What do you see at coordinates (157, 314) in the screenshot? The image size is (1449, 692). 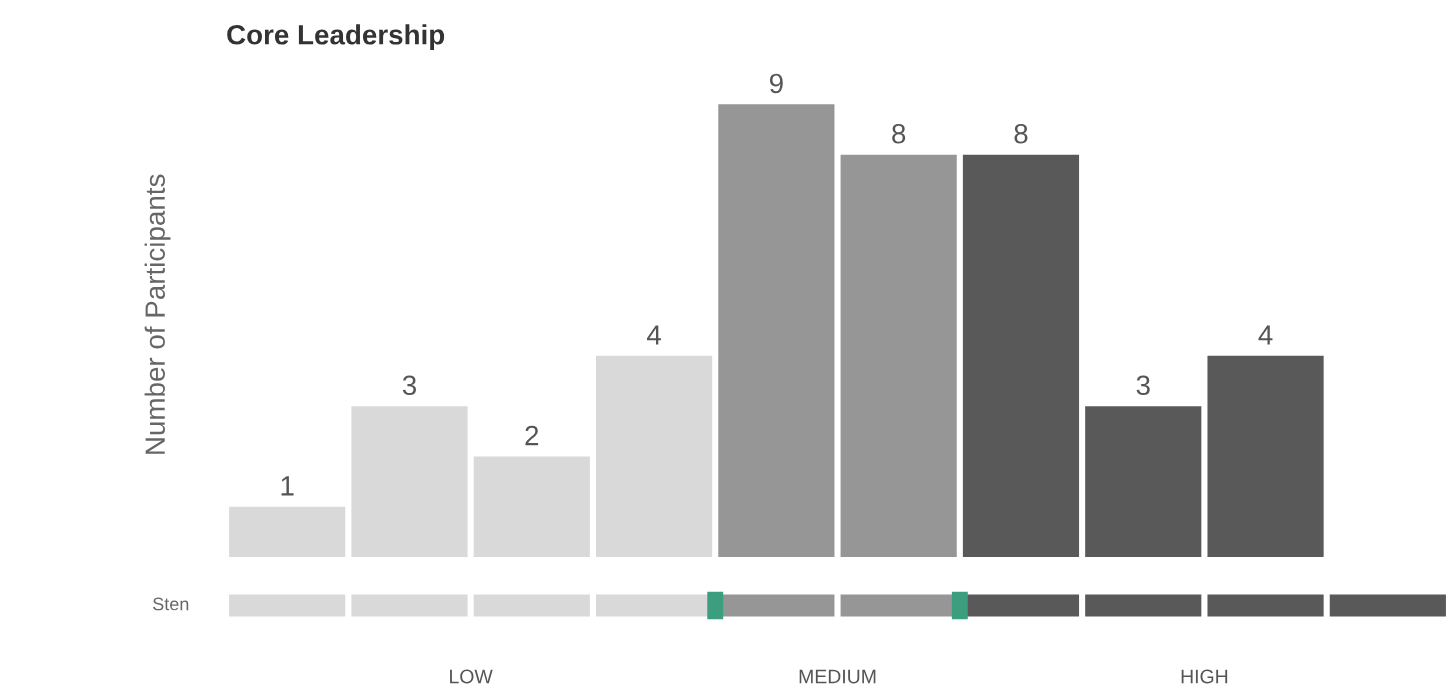 I see `y-axis-title: Number of Participants` at bounding box center [157, 314].